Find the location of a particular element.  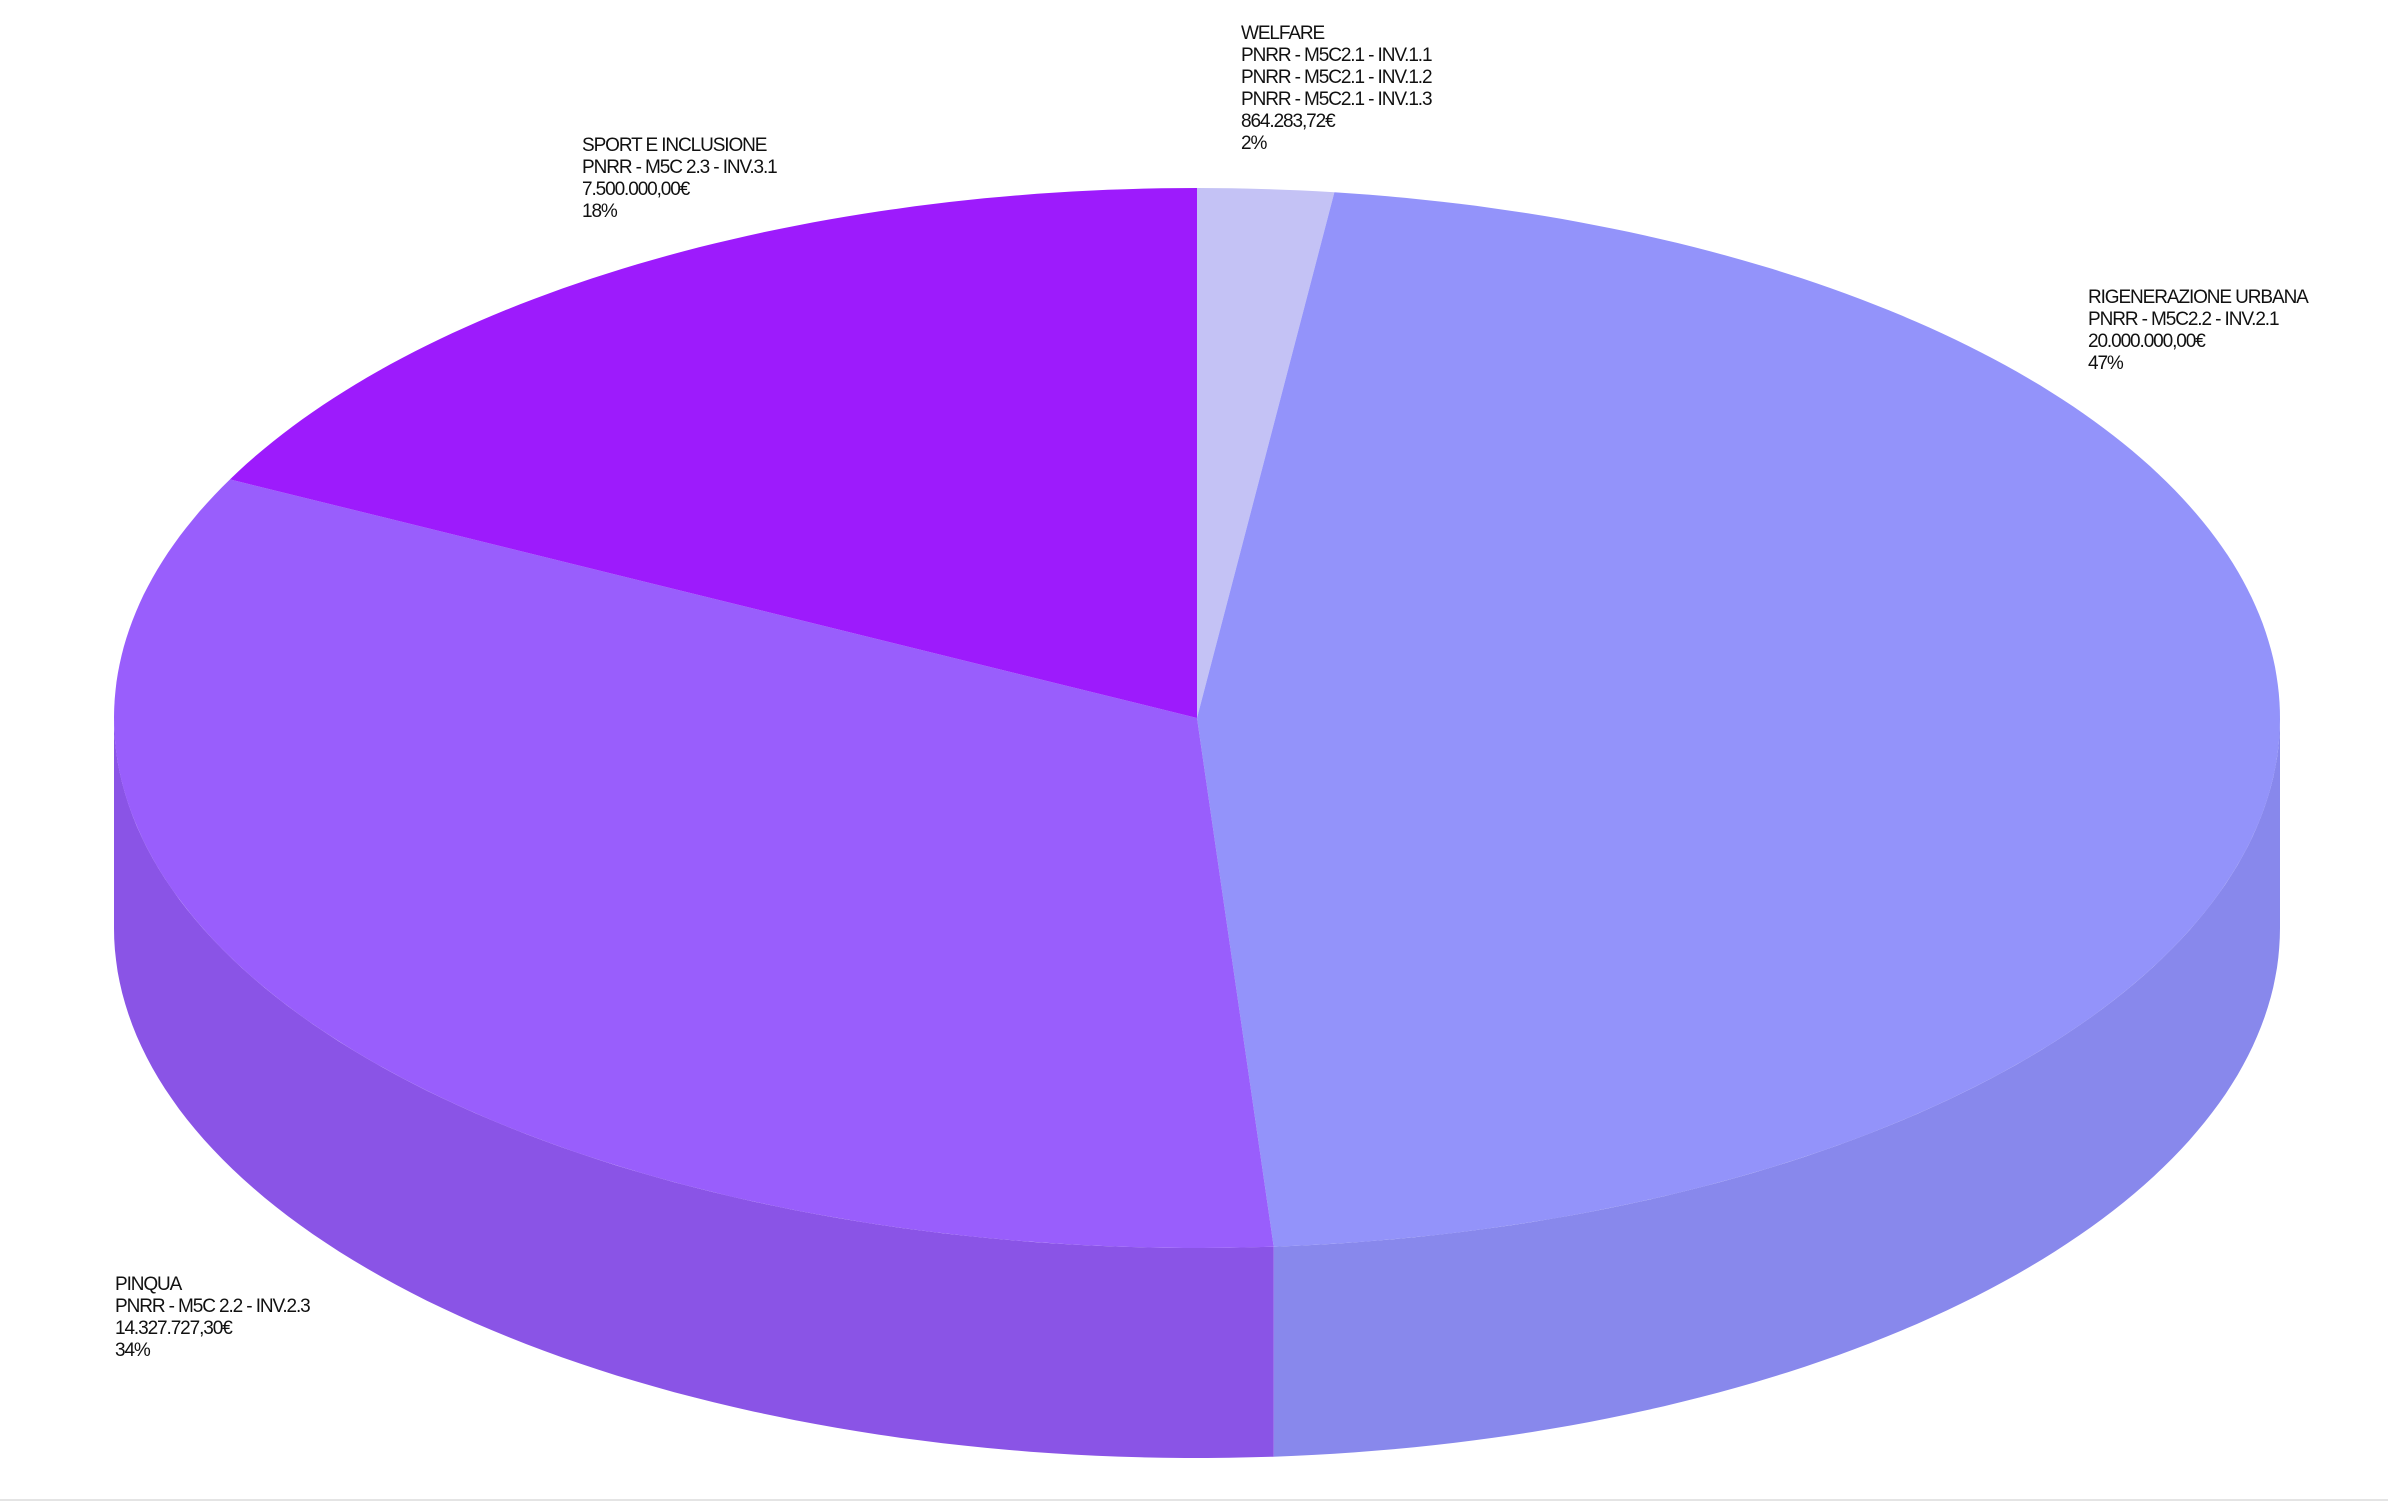

slice-welfare is located at coordinates (1266, 453).